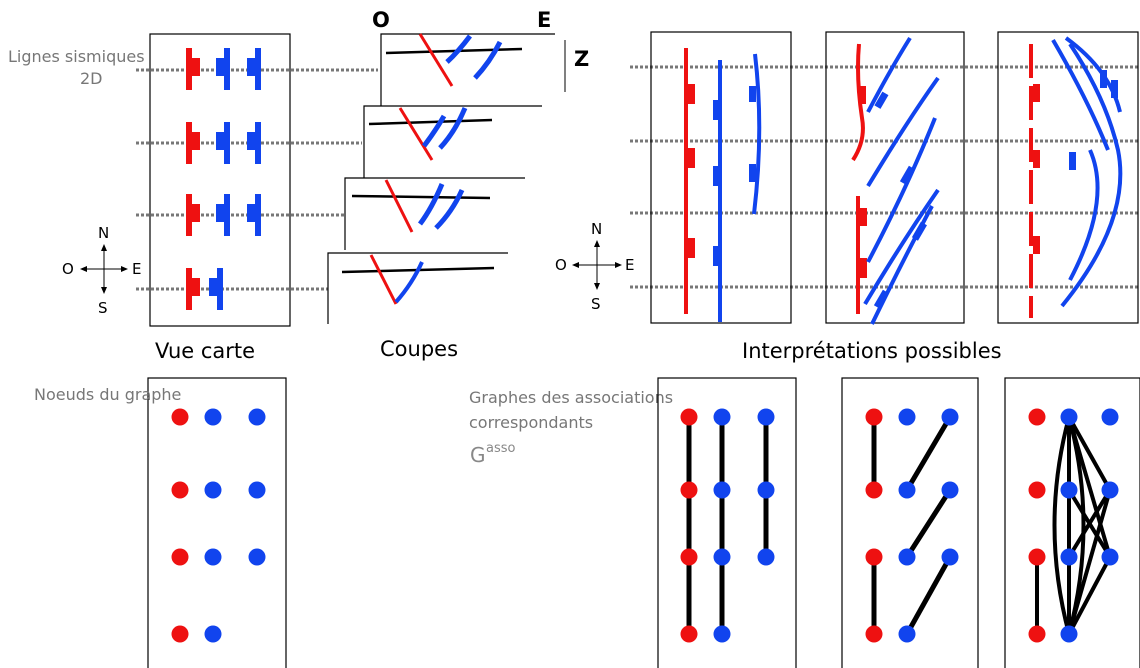 The height and width of the screenshot is (668, 1140). I want to click on node-r1-blue-b, so click(257, 417).